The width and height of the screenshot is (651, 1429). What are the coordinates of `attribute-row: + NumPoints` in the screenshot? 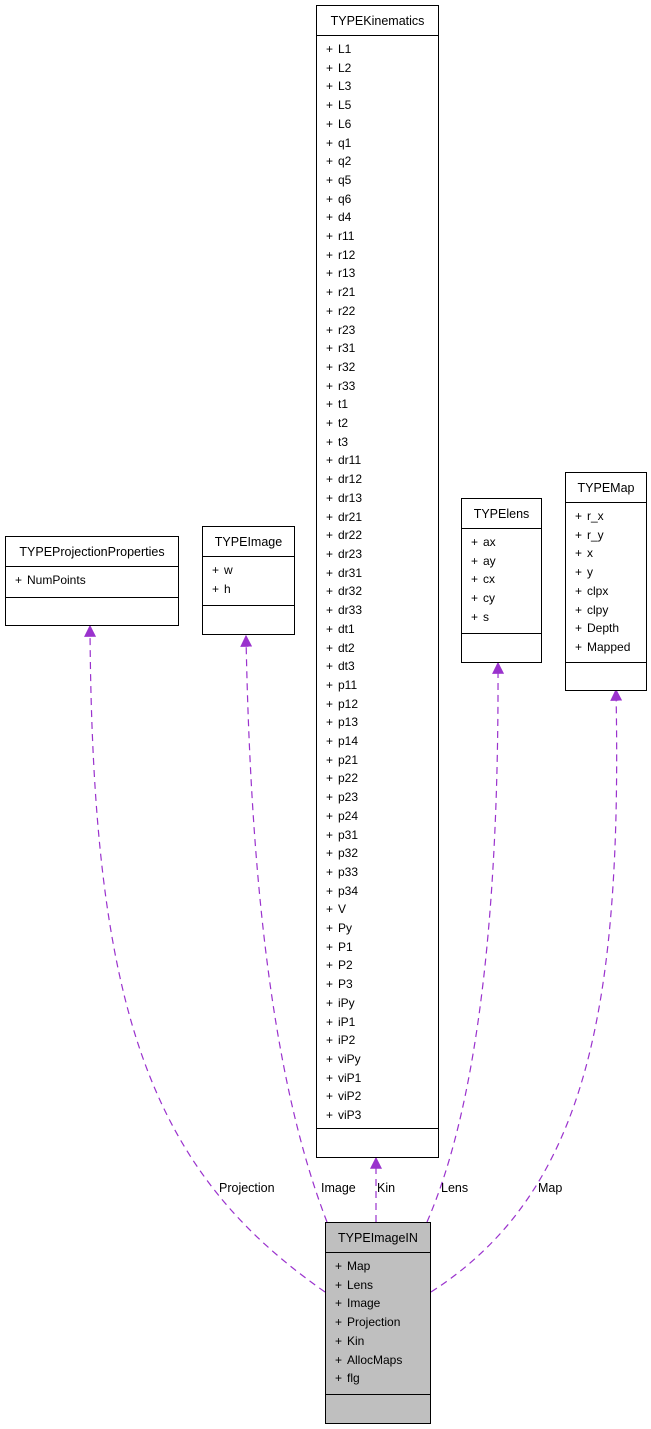 It's located at (92, 580).